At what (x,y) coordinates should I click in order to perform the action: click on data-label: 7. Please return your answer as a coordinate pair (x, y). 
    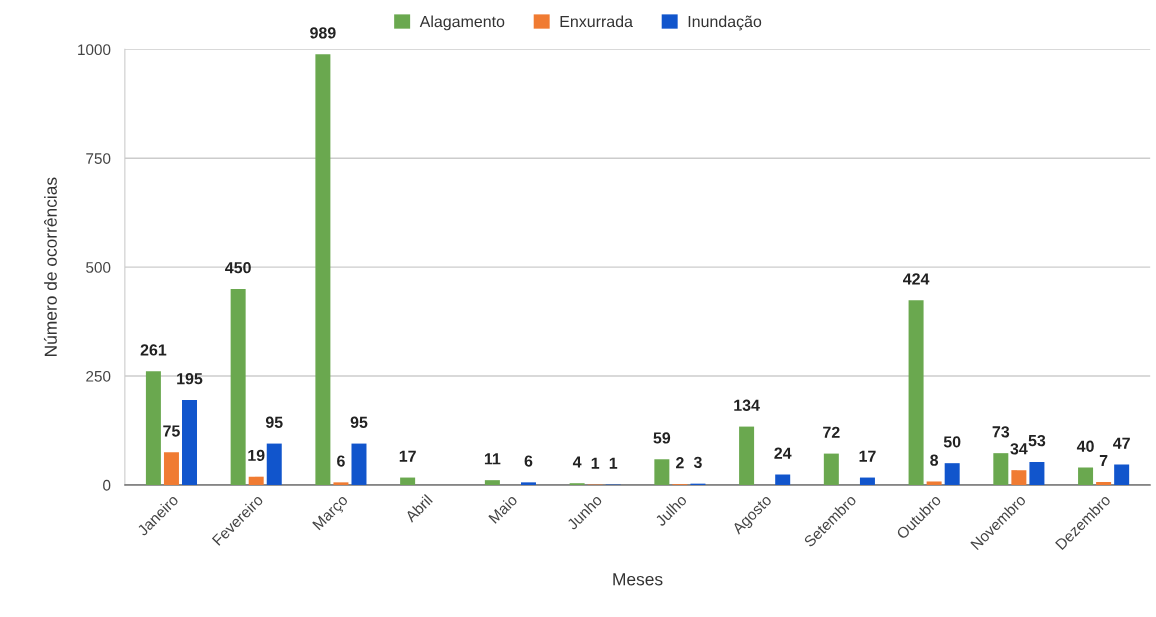
    Looking at the image, I should click on (1103, 461).